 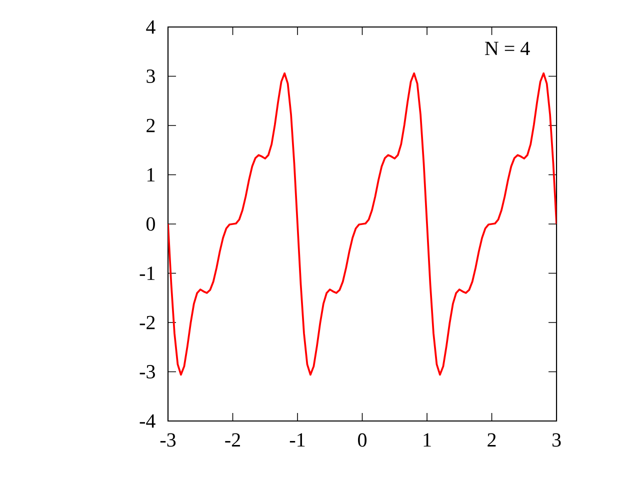 I want to click on y-tick-label: -2, so click(x=147, y=323).